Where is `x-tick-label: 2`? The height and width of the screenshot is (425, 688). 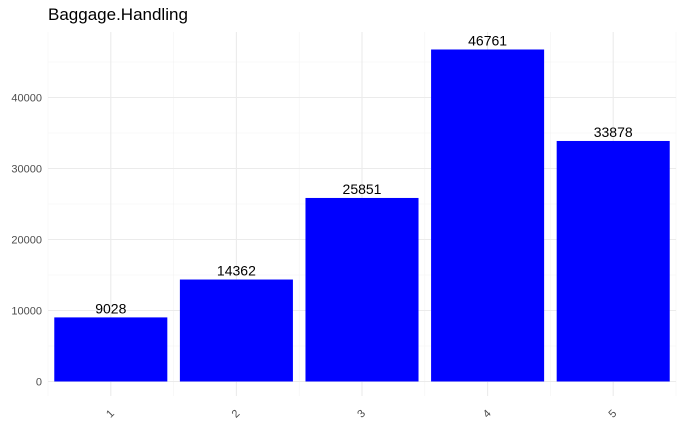 x-tick-label: 2 is located at coordinates (236, 414).